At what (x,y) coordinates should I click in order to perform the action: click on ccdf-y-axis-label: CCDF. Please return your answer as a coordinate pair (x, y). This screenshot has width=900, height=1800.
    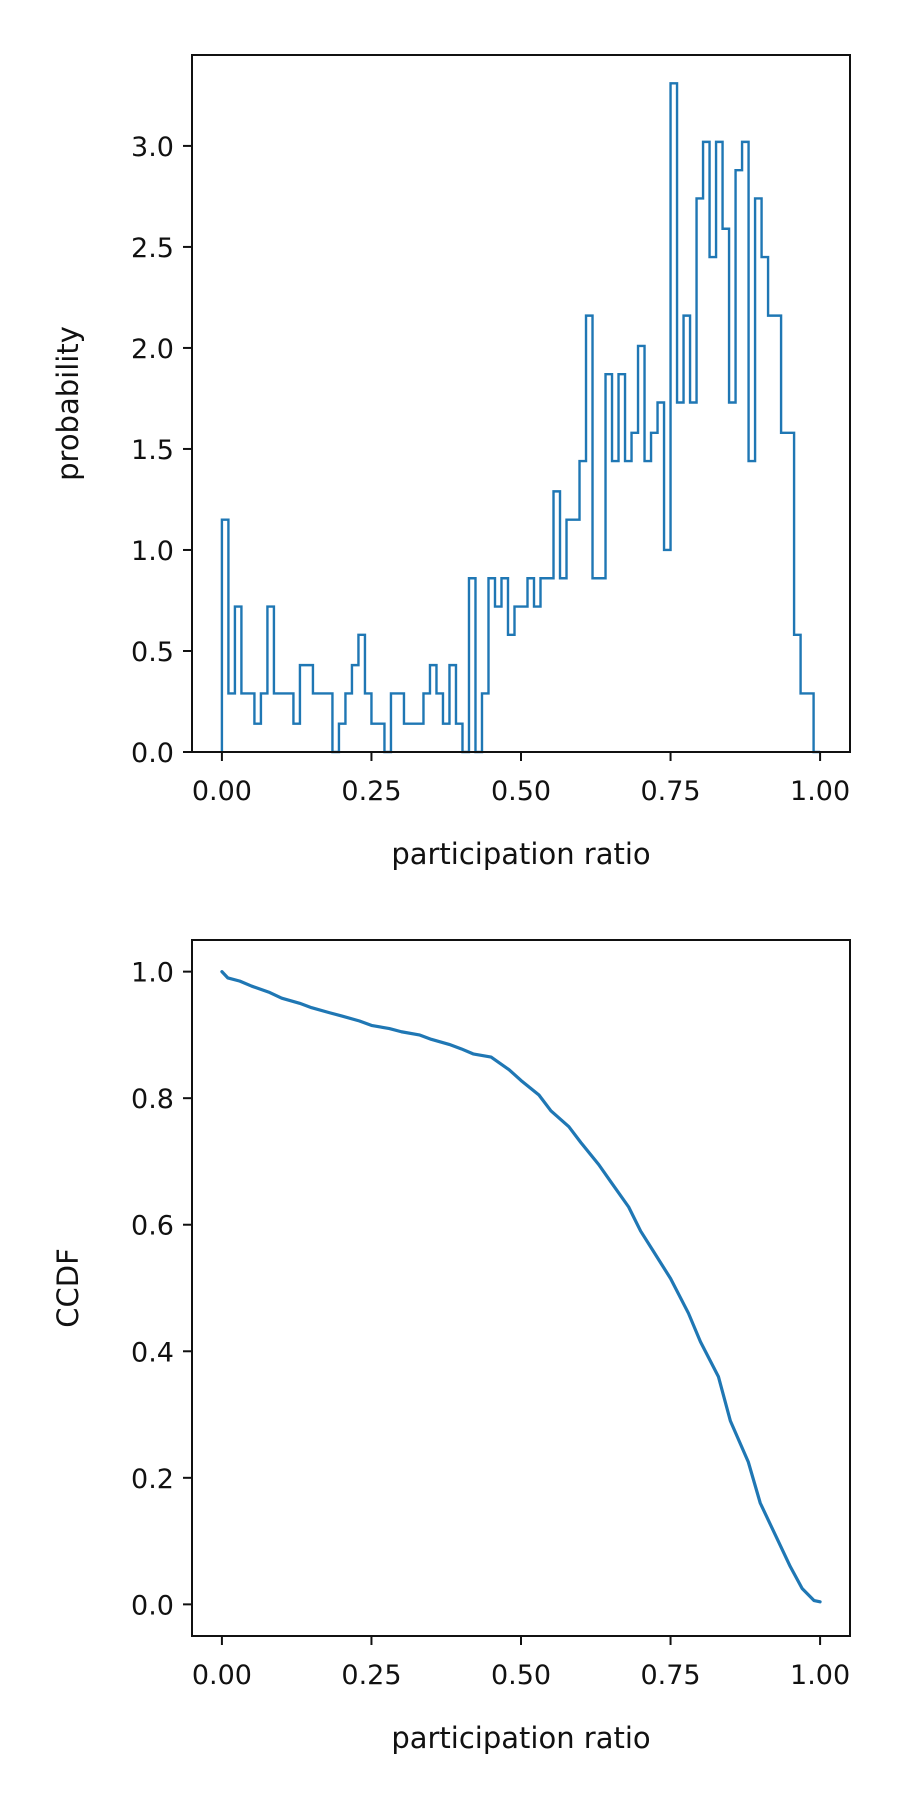
    Looking at the image, I should click on (68, 1288).